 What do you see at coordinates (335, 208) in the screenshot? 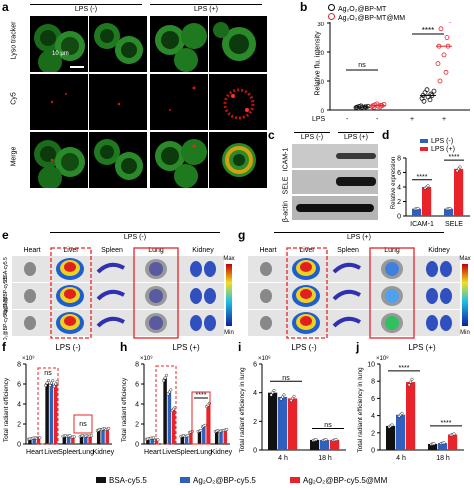
I see `blot-actin` at bounding box center [335, 208].